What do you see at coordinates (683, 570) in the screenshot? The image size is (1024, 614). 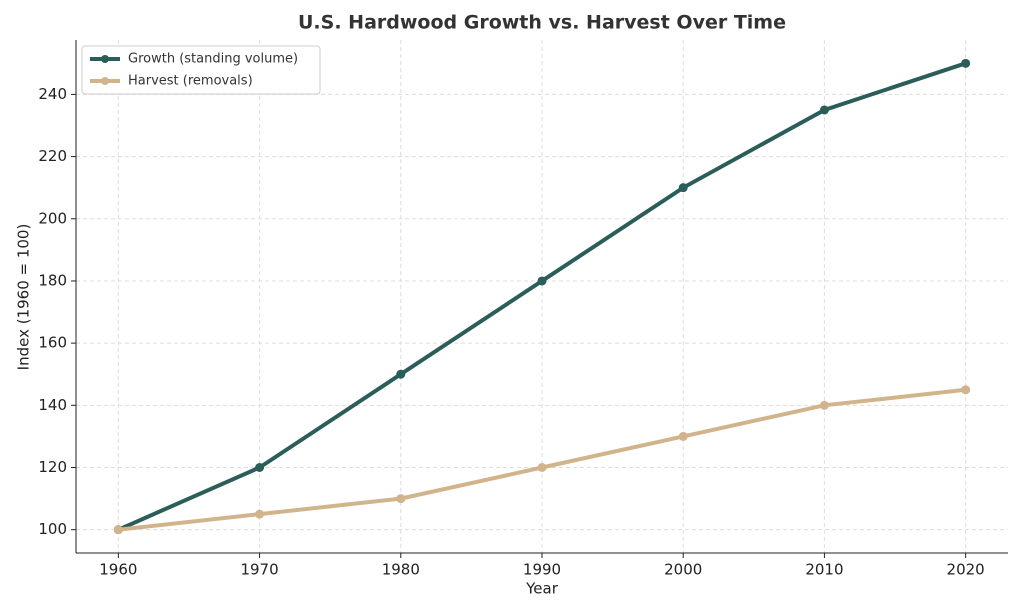 I see `x-tick-label: 2000` at bounding box center [683, 570].